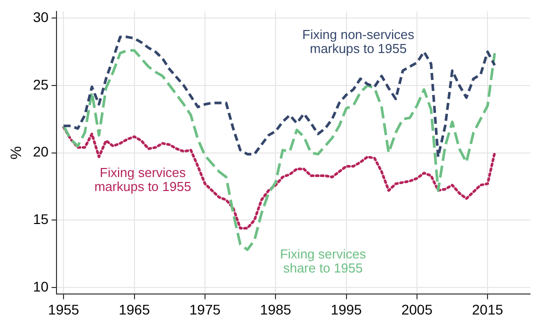  Describe the element at coordinates (276, 309) in the screenshot. I see `x-tick-label: 1985` at that location.